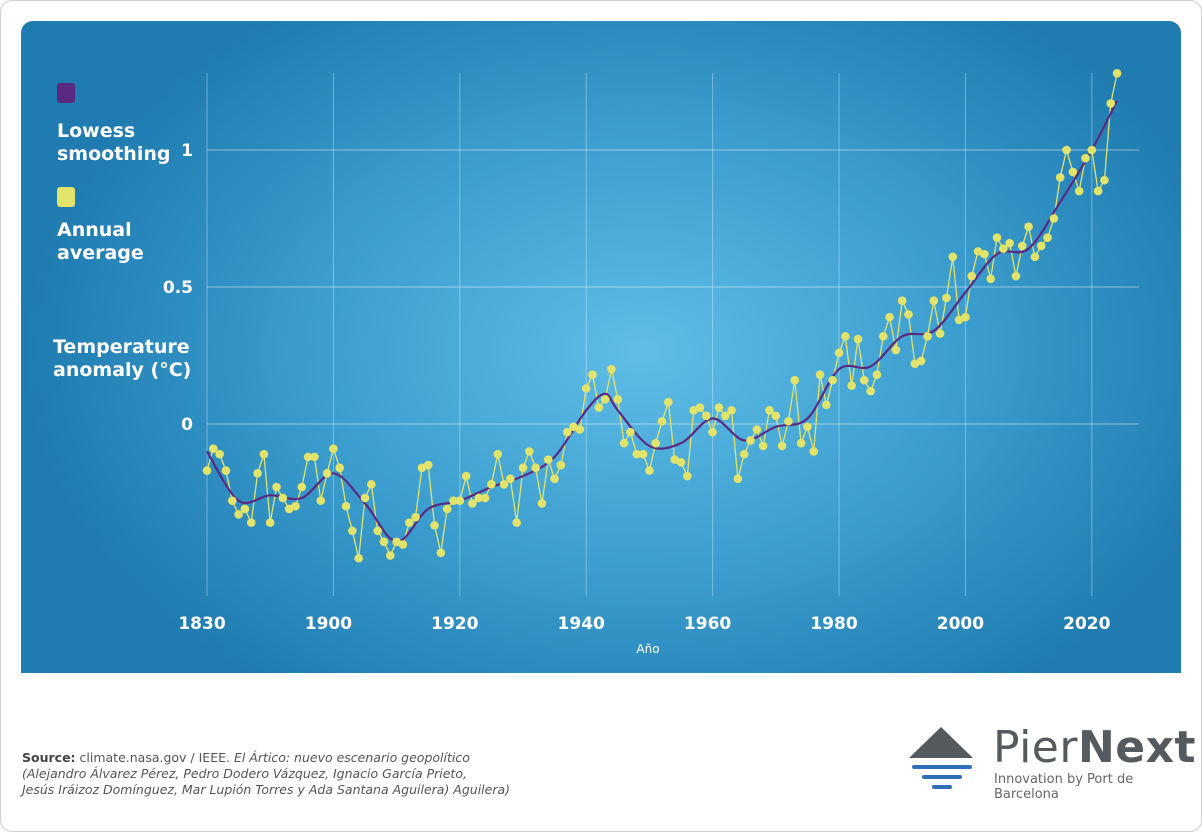 This screenshot has width=1202, height=832. Describe the element at coordinates (351, 757) in the screenshot. I see `source-title: El Ártico: nuevo escenario geopolítico` at that location.